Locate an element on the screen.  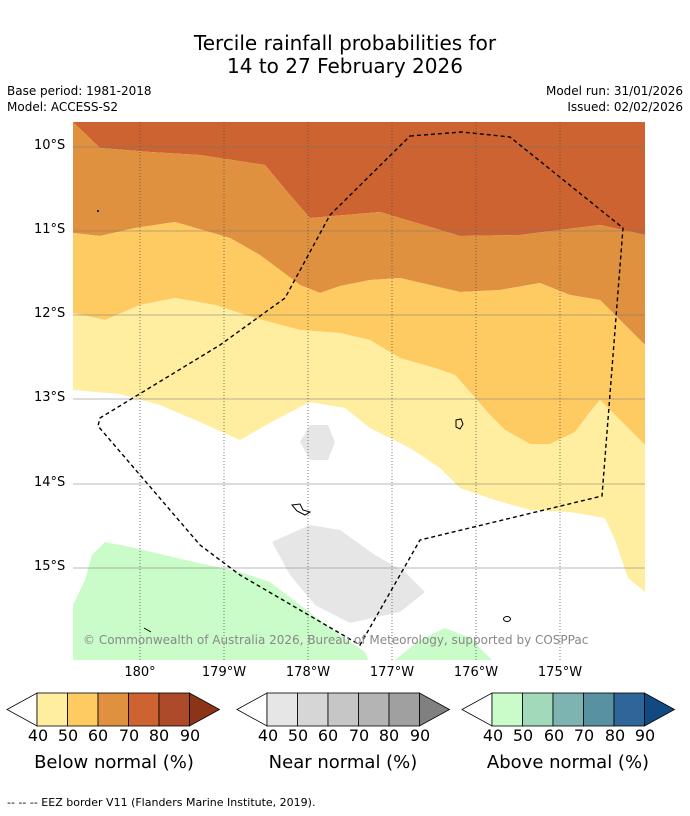
near-normal-title: Near normal (%) is located at coordinates (343, 762).